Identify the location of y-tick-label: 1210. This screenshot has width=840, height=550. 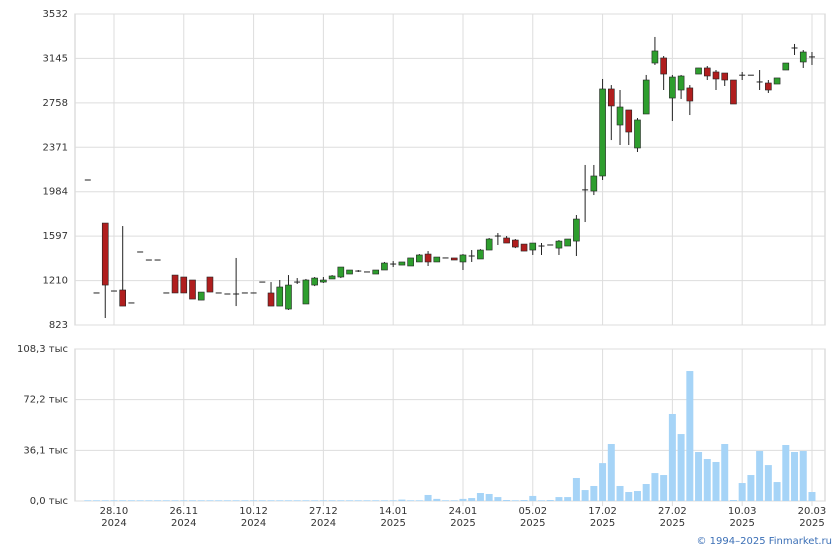
(55, 281).